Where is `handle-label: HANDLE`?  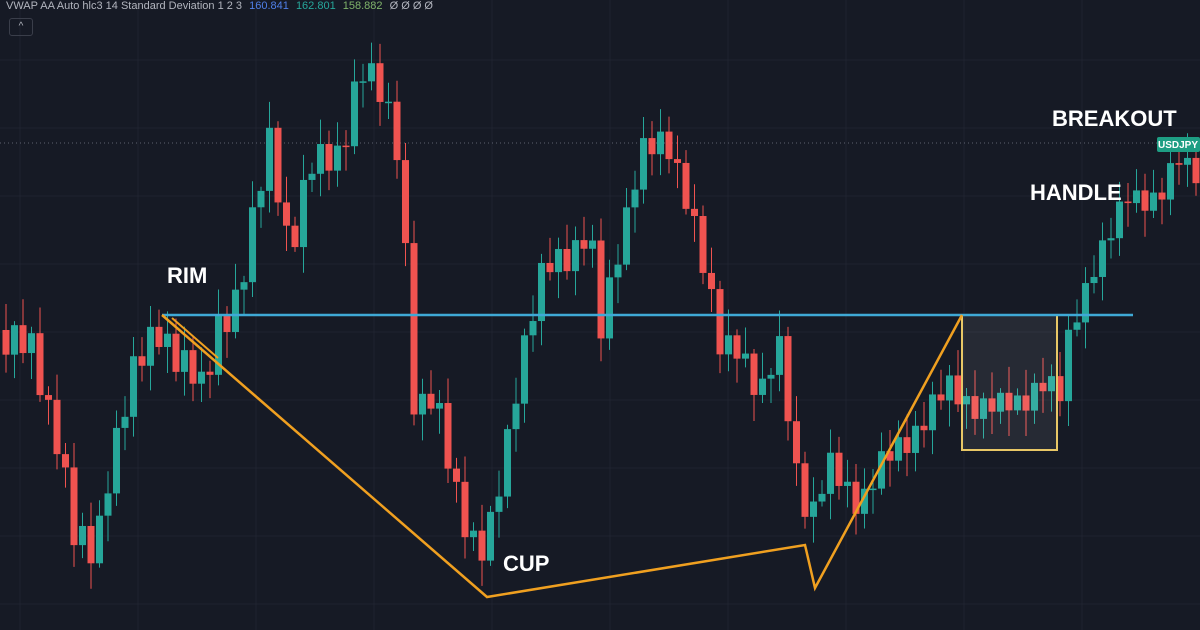
handle-label: HANDLE is located at coordinates (1076, 192).